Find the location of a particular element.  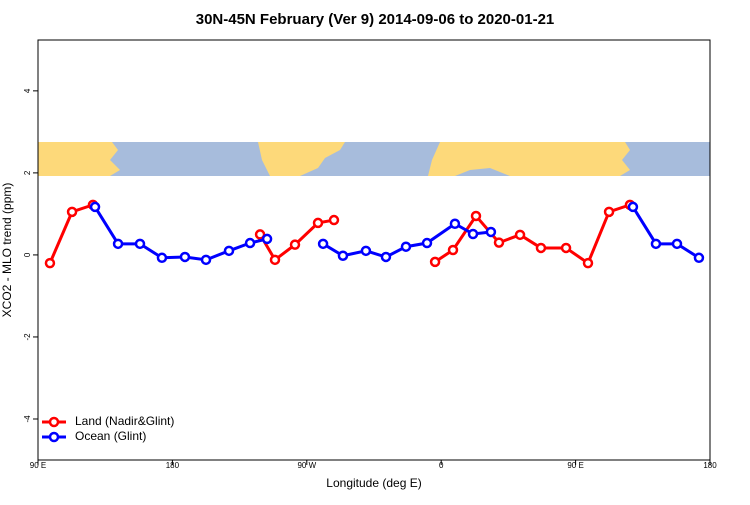

legend-label: Land (Nadir&Glint) is located at coordinates (124, 421).